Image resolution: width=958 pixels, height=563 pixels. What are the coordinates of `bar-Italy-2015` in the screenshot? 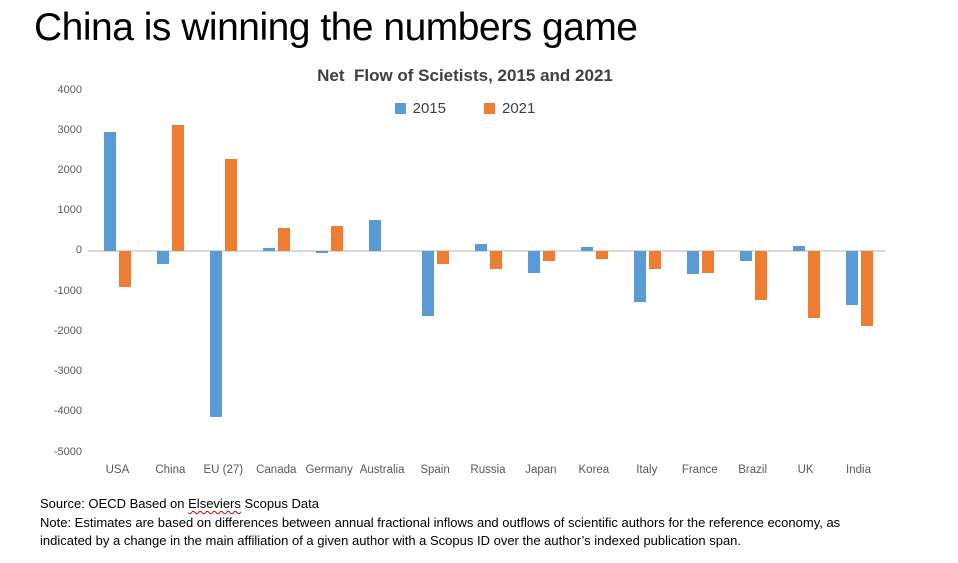 It's located at (639, 276).